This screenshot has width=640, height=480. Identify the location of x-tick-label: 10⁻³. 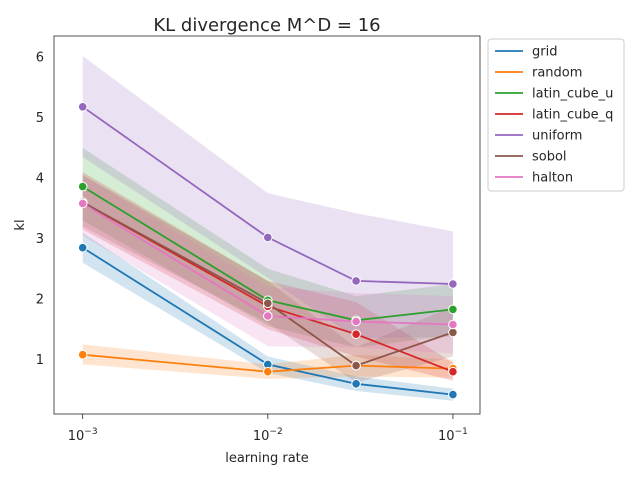
(83, 435).